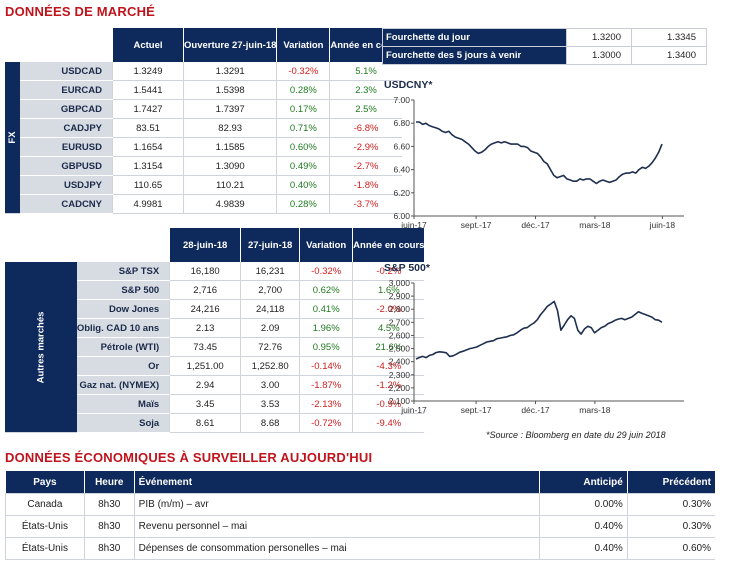 The width and height of the screenshot is (730, 571). What do you see at coordinates (303, 128) in the screenshot?
I see `value-variation: 0.71%` at bounding box center [303, 128].